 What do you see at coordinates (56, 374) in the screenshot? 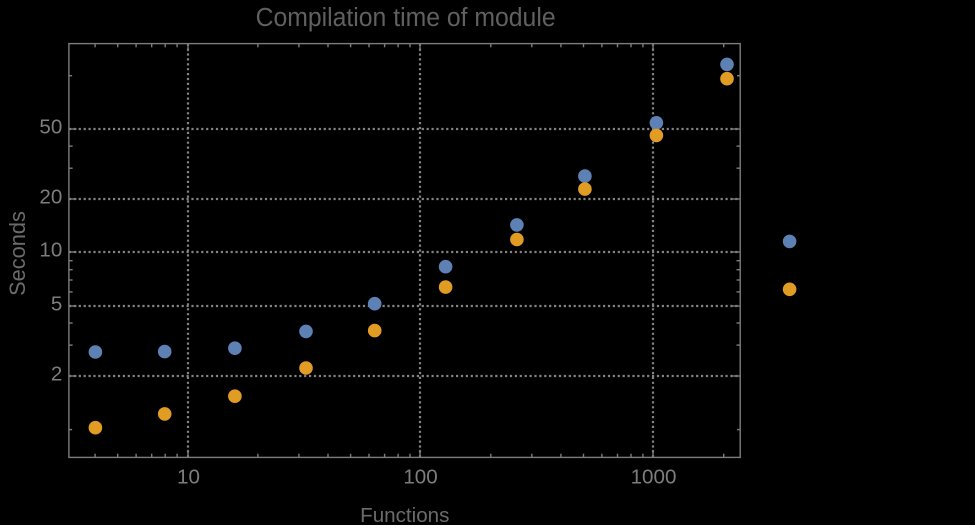
I see `svg-text: 2` at bounding box center [56, 374].